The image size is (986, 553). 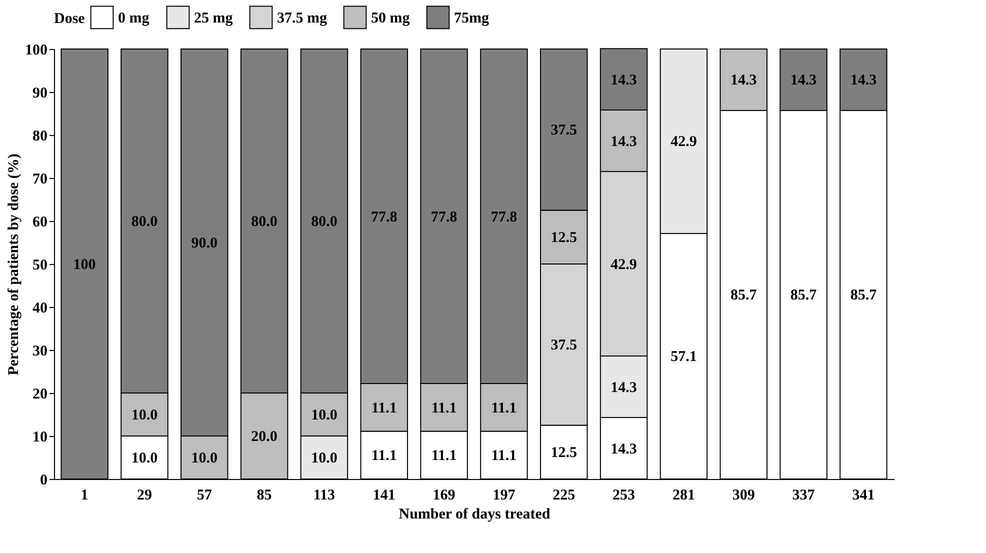 What do you see at coordinates (204, 244) in the screenshot?
I see `data-label: 90.0` at bounding box center [204, 244].